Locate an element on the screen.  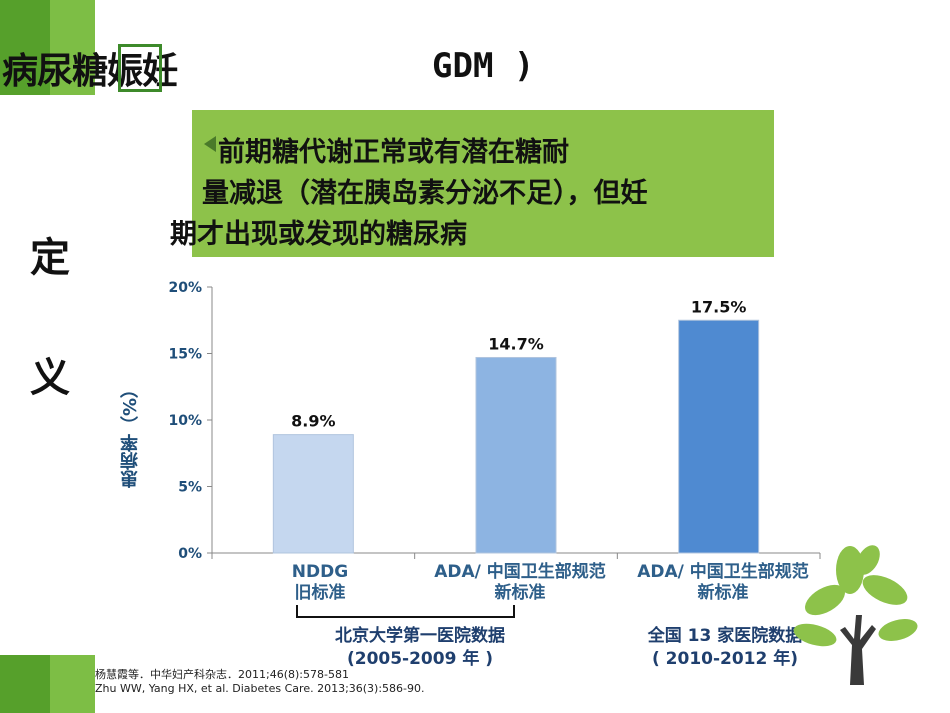
definition-line-1: 前期糖代谢正常或有潜在糖耐 is located at coordinates (393, 152).